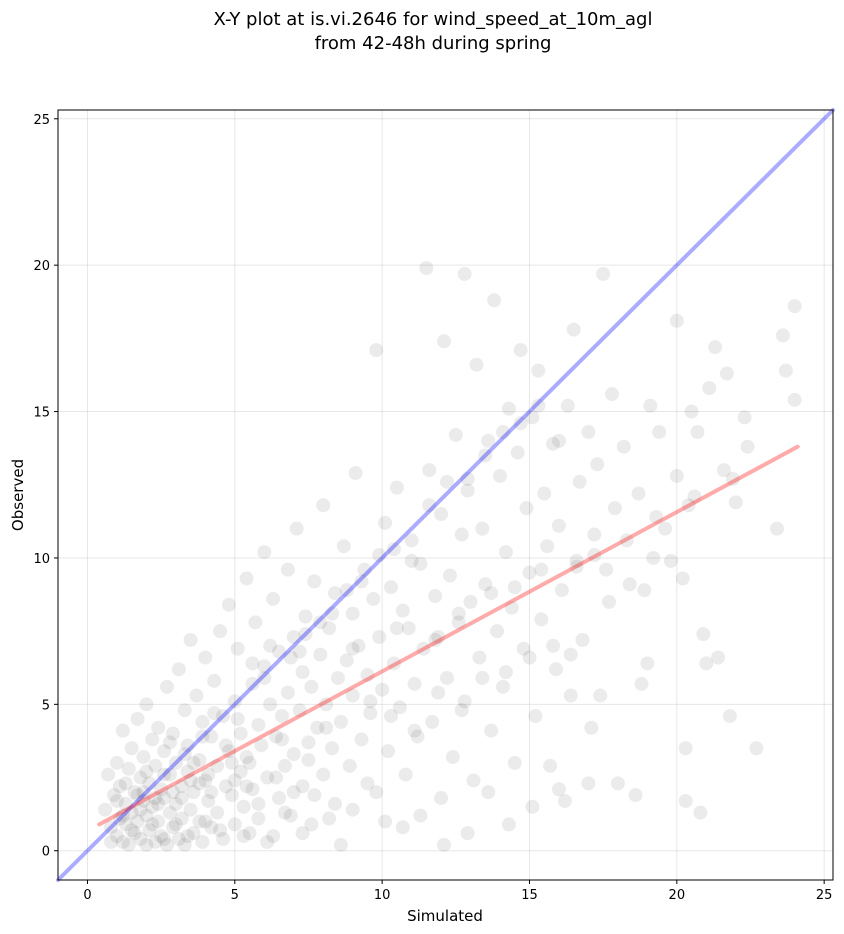 This screenshot has height=934, width=844. Describe the element at coordinates (41, 120) in the screenshot. I see `y-tick-label: 25` at that location.